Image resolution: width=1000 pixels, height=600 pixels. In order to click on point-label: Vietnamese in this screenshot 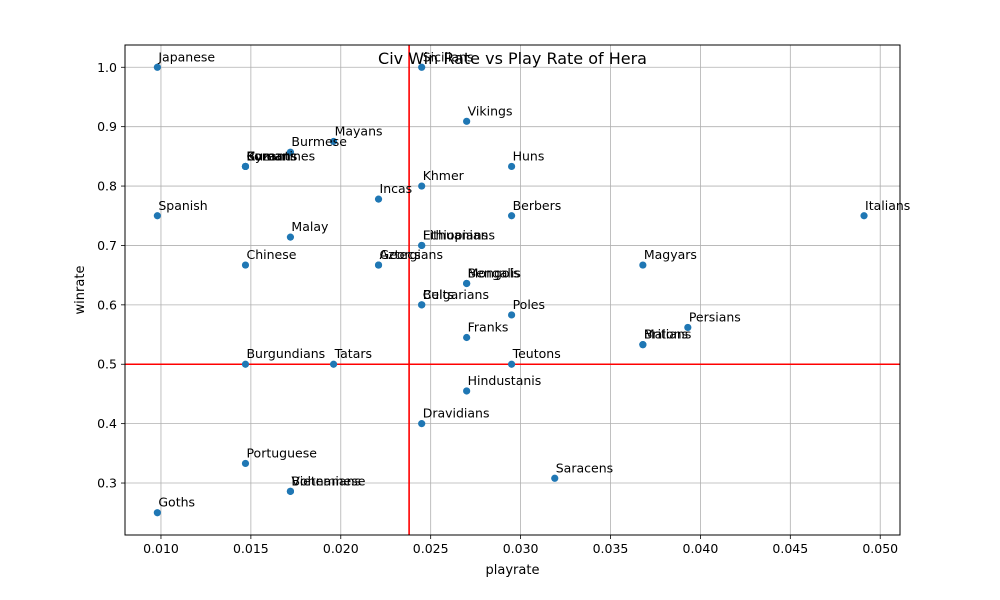, I will do `click(328, 480)`.